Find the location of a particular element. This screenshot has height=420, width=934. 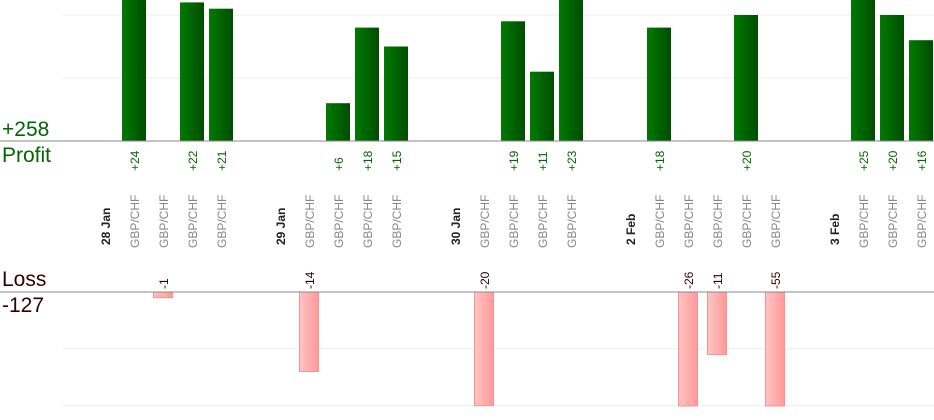

loss-value-label: -20 is located at coordinates (485, 280).